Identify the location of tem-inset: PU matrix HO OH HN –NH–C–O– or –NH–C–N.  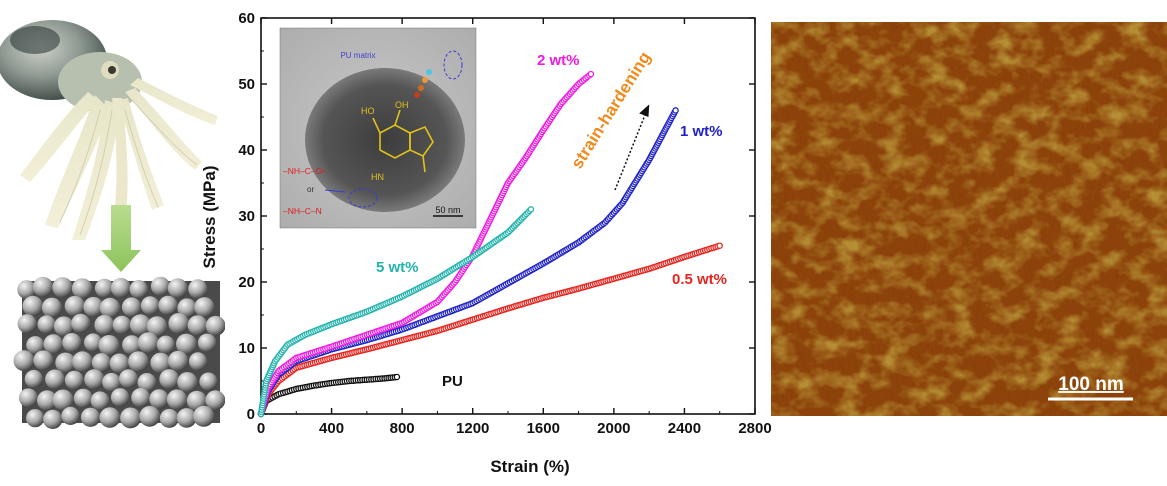
(378, 128).